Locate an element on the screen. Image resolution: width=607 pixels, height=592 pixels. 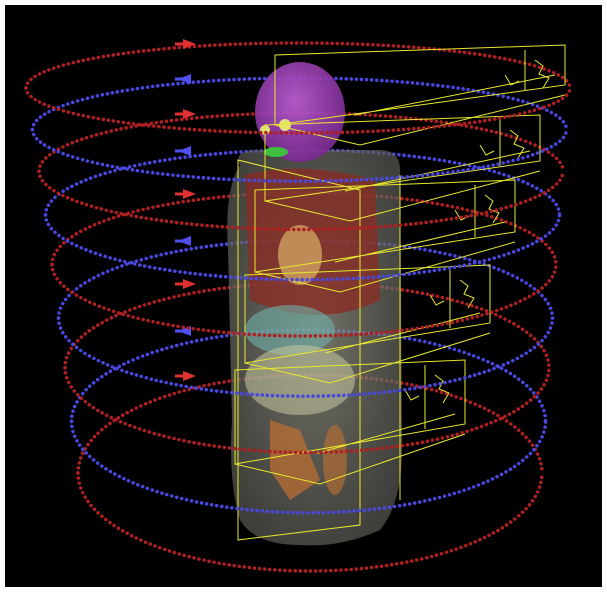
intestine is located at coordinates (300, 380).